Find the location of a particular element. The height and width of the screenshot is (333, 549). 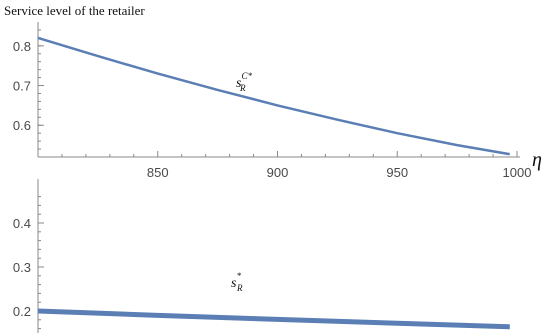

x-axis-label: η is located at coordinates (537, 160).